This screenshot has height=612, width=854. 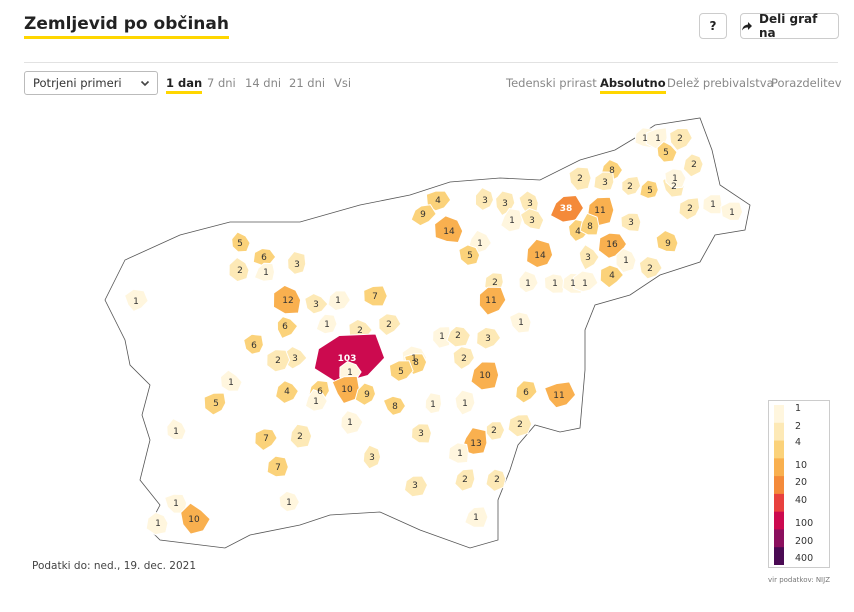 I want to click on tab-mode-porazdelitev: Porazdelitev, so click(x=806, y=83).